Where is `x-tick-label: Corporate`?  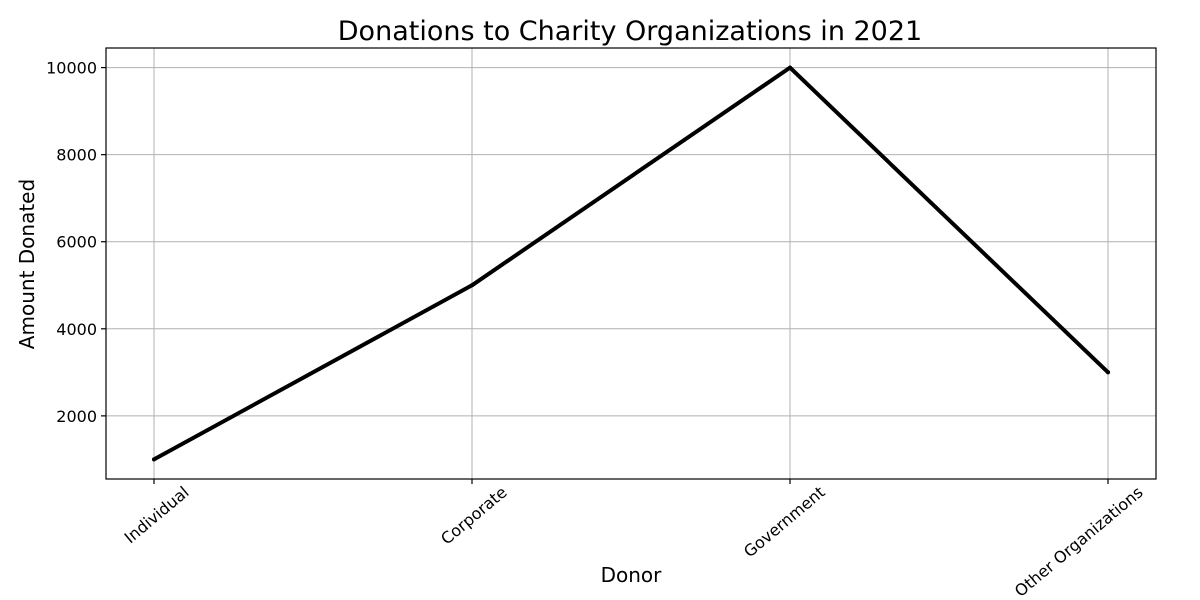
x-tick-label: Corporate is located at coordinates (473, 516).